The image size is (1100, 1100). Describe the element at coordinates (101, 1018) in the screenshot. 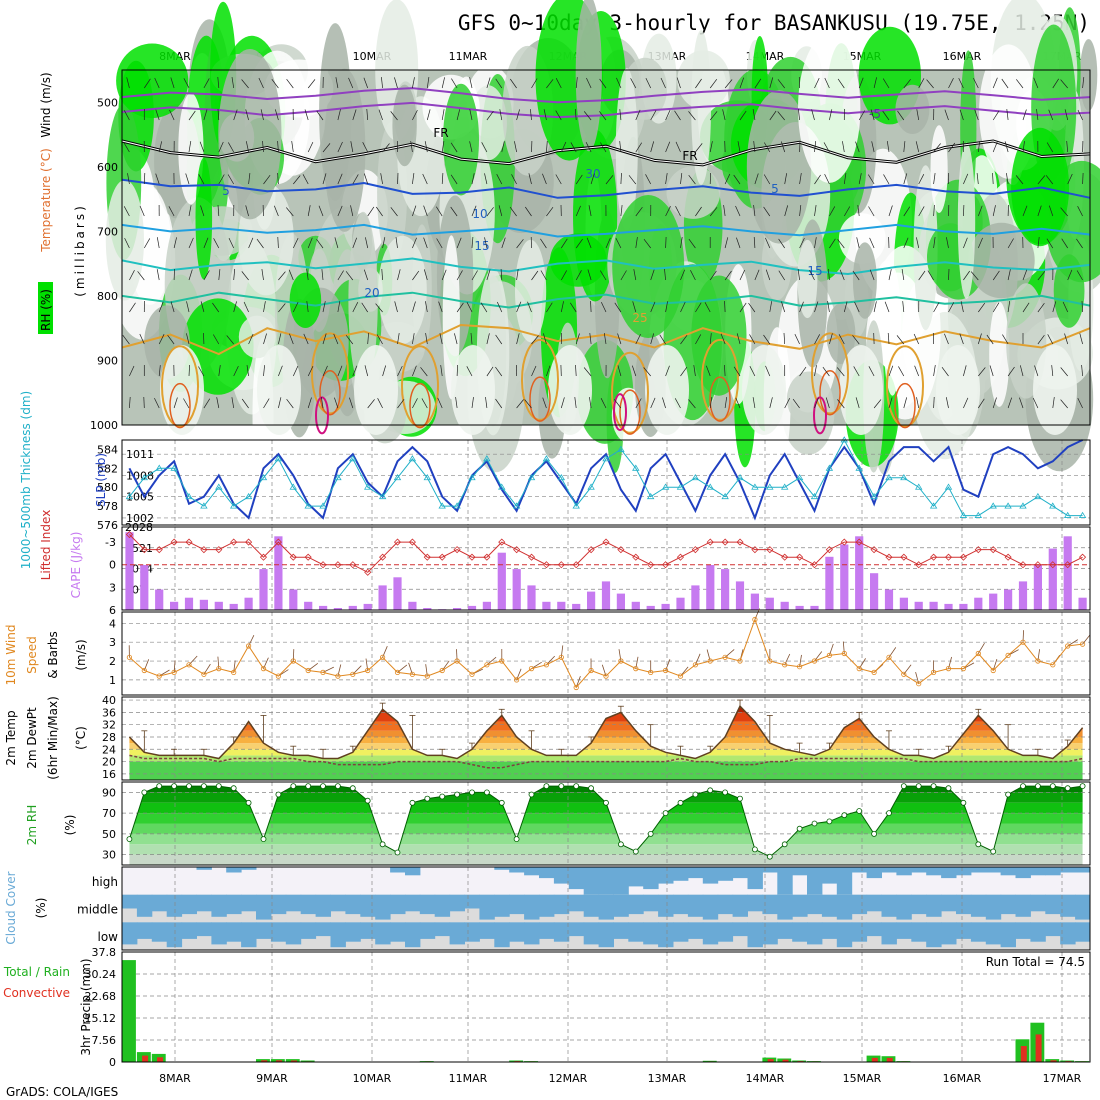

I see `precip-tick: 15.12` at that location.